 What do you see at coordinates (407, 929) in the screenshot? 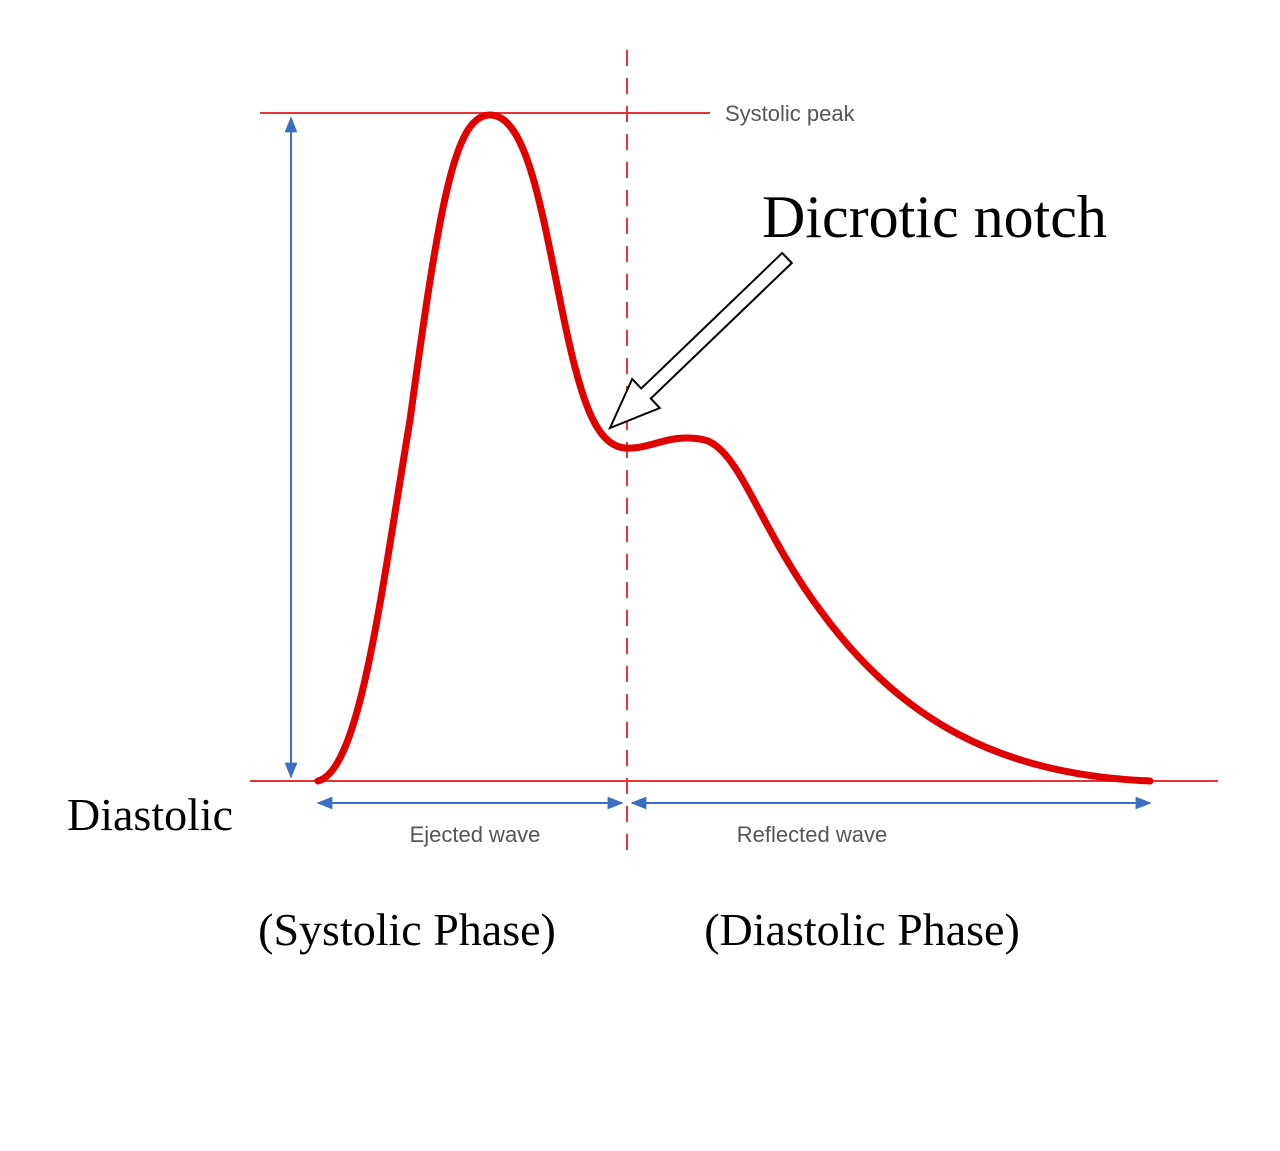
I see `systolic-phase-label: (Systolic Phase)` at bounding box center [407, 929].